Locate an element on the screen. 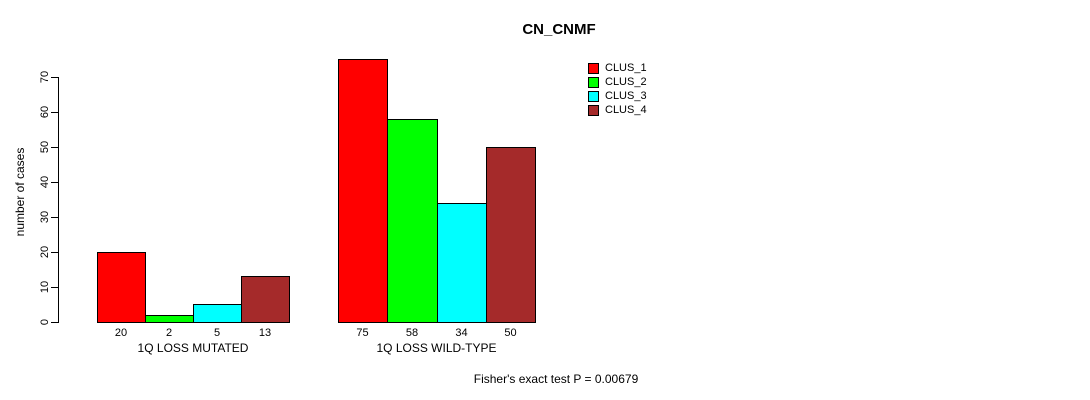 The height and width of the screenshot is (400, 1090). legend-item: CLUS_2 is located at coordinates (617, 82).